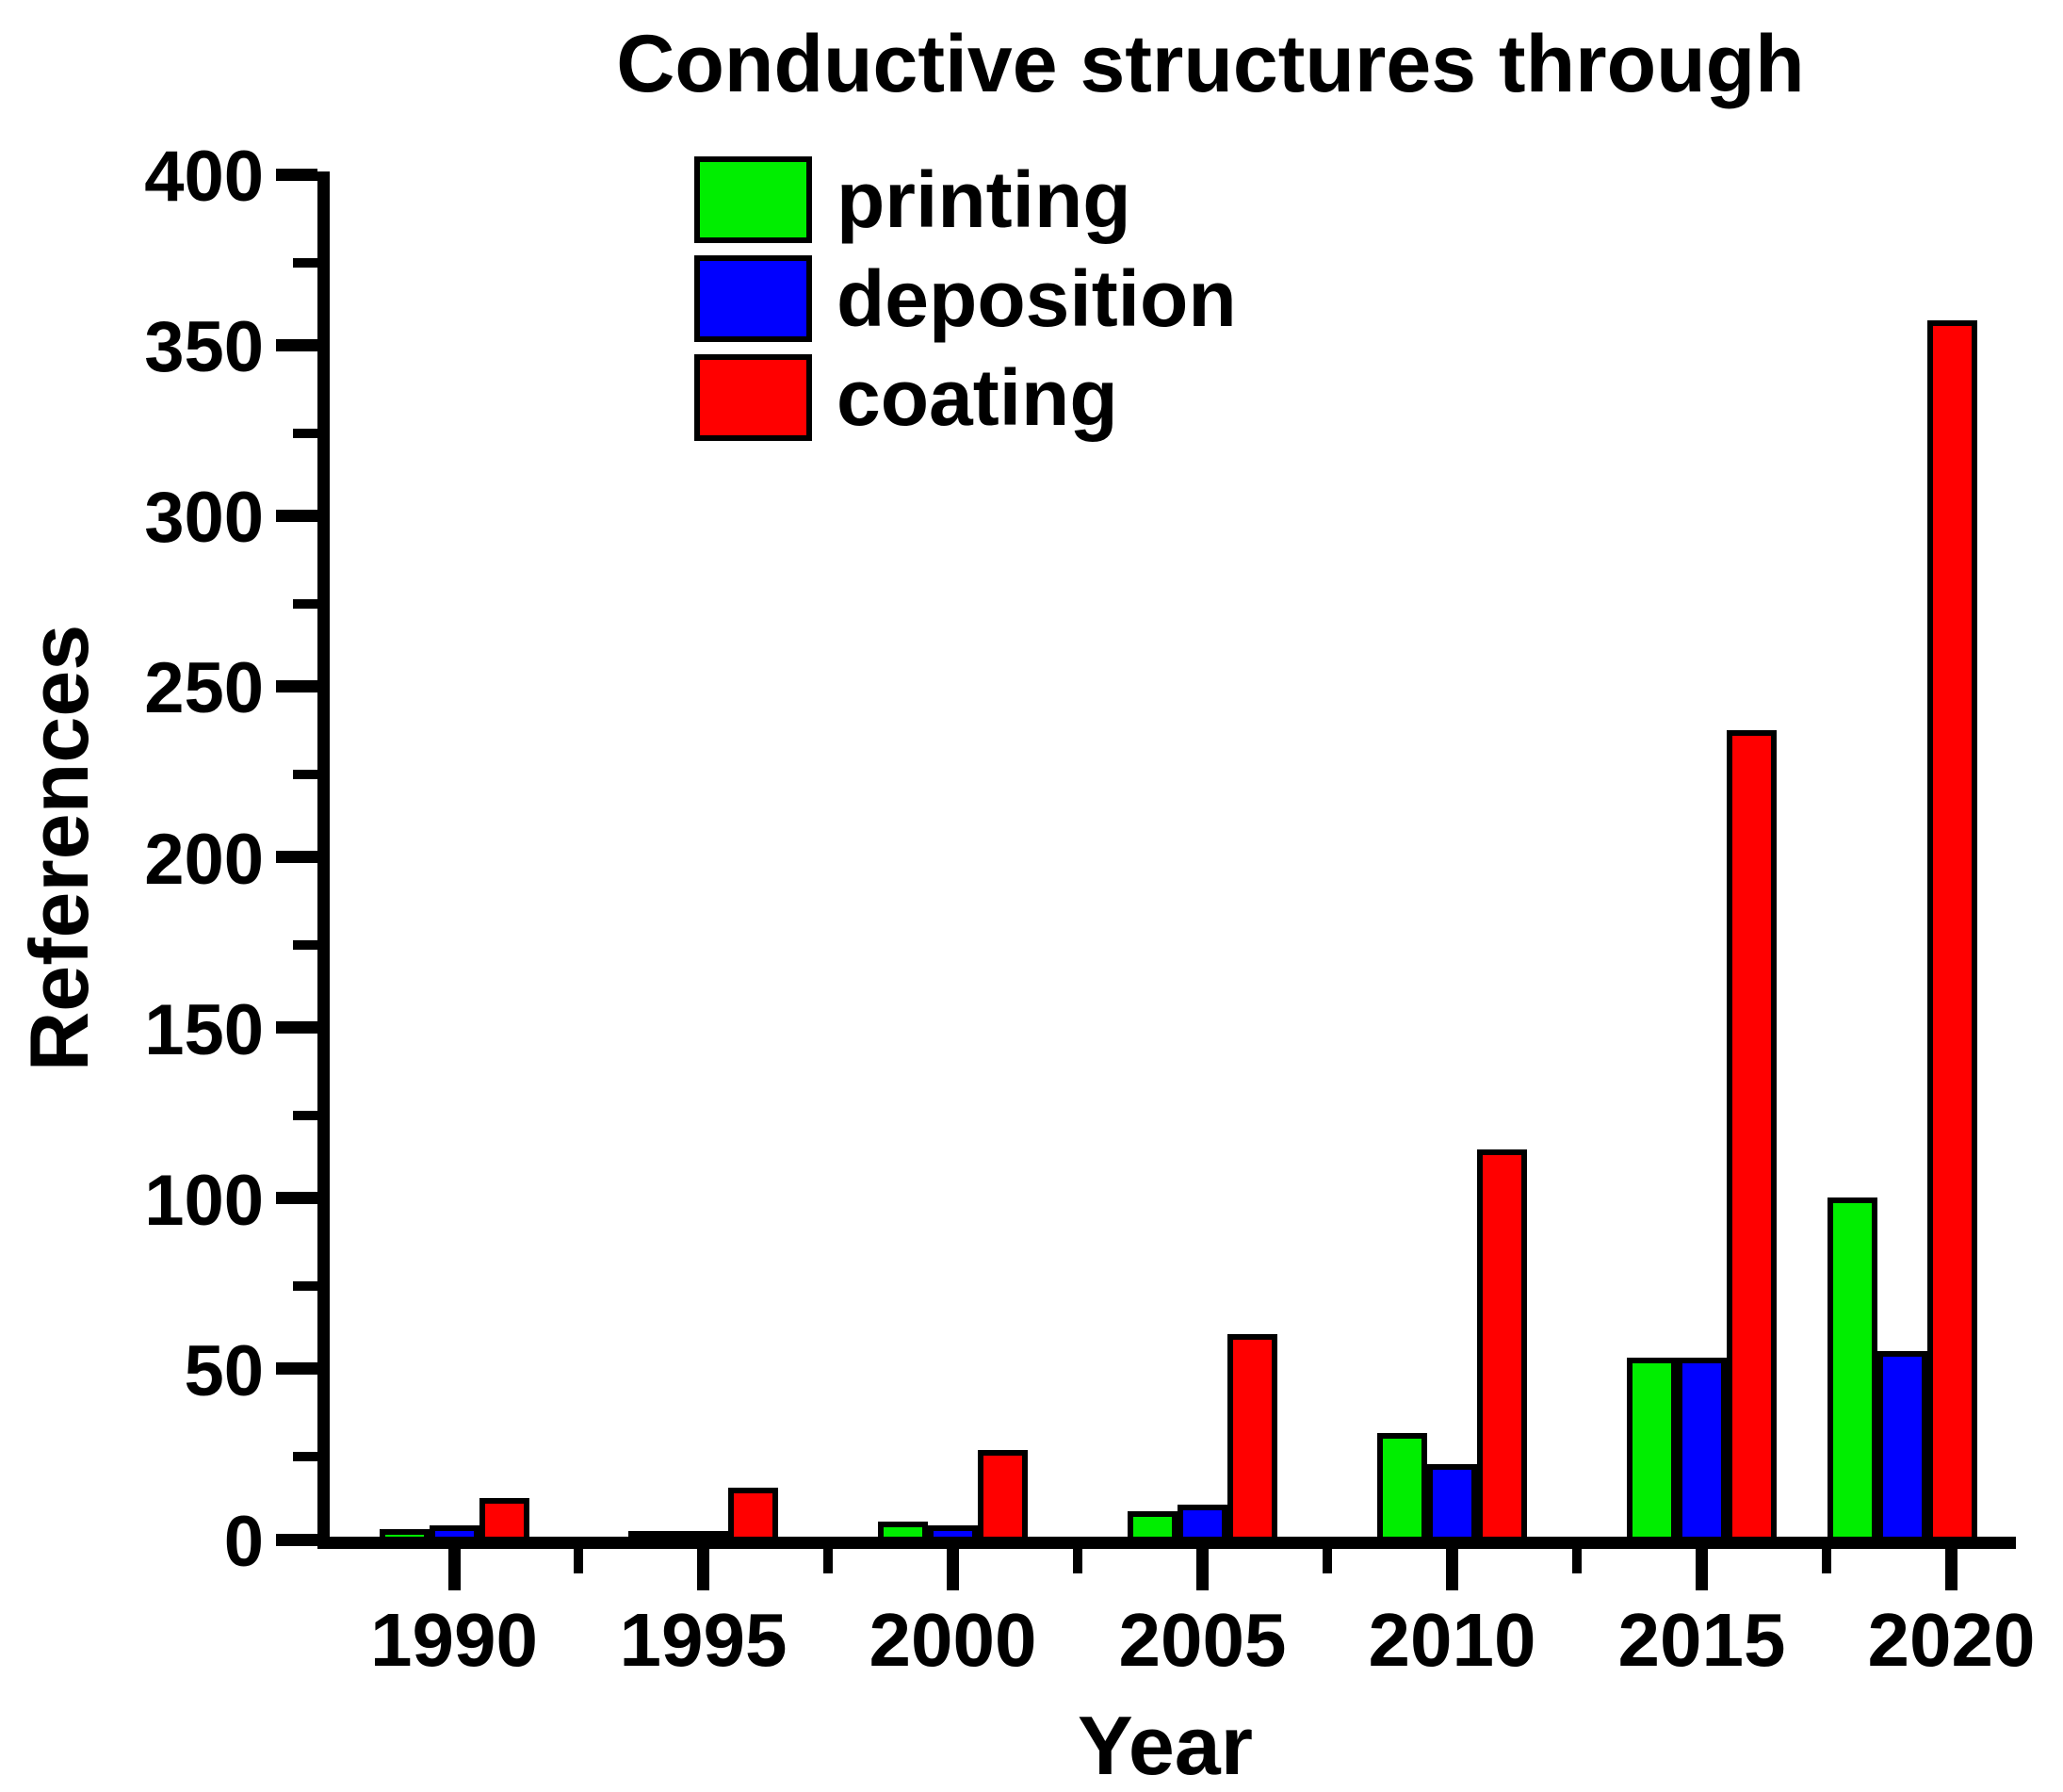 The height and width of the screenshot is (1792, 2063). What do you see at coordinates (1502, 1345) in the screenshot?
I see `bar-coating-2010` at bounding box center [1502, 1345].